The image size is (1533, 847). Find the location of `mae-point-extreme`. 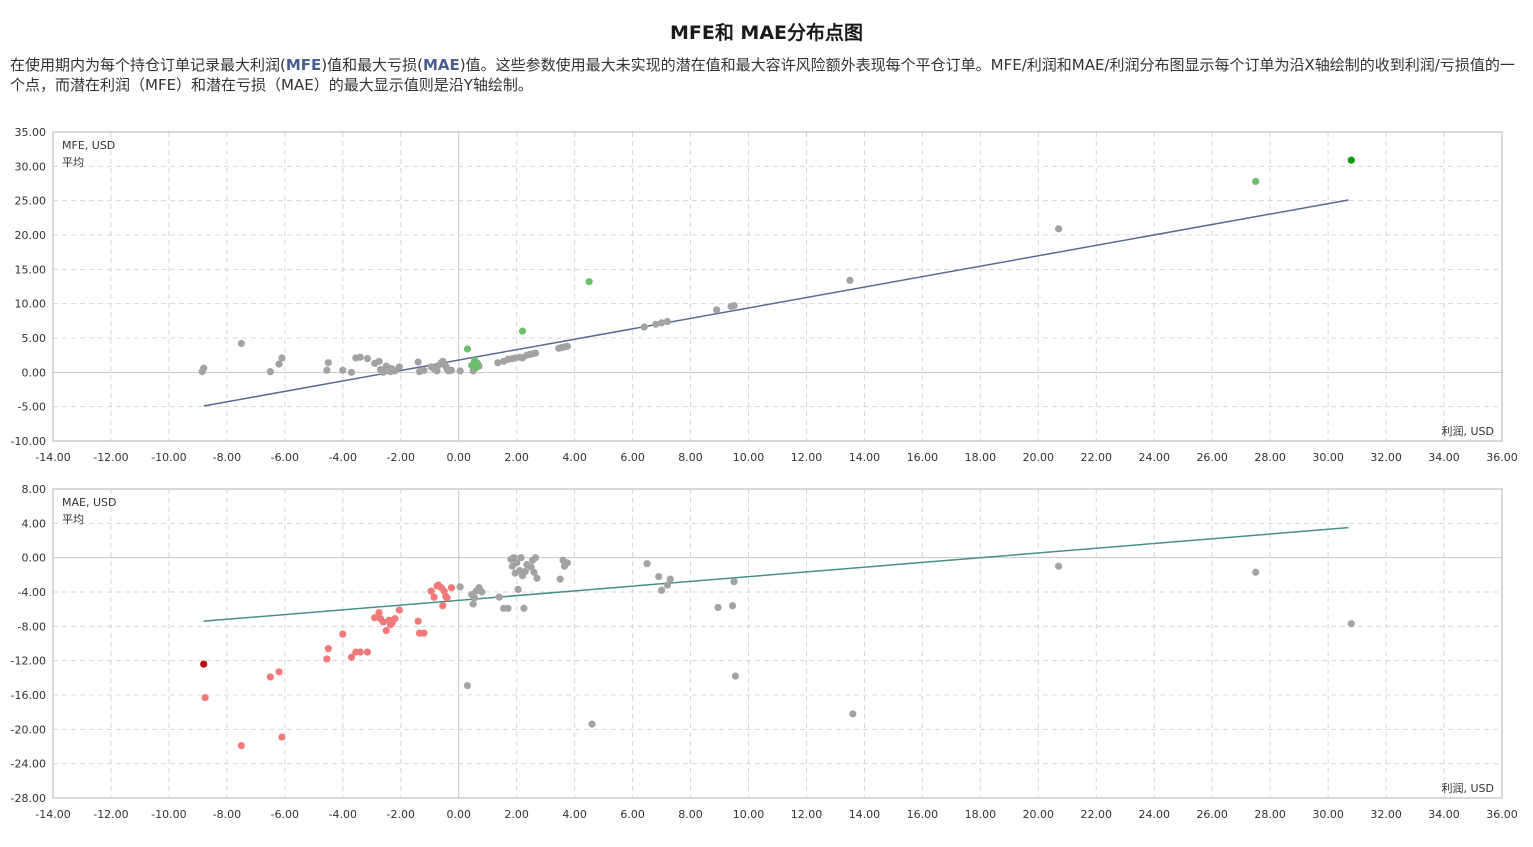

mae-point-extreme is located at coordinates (204, 664).